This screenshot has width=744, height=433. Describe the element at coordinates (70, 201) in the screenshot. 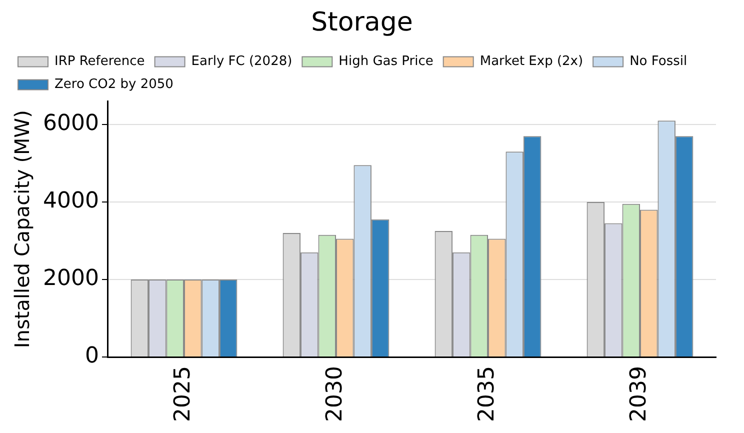

I see `y-tick-label: 4000` at that location.